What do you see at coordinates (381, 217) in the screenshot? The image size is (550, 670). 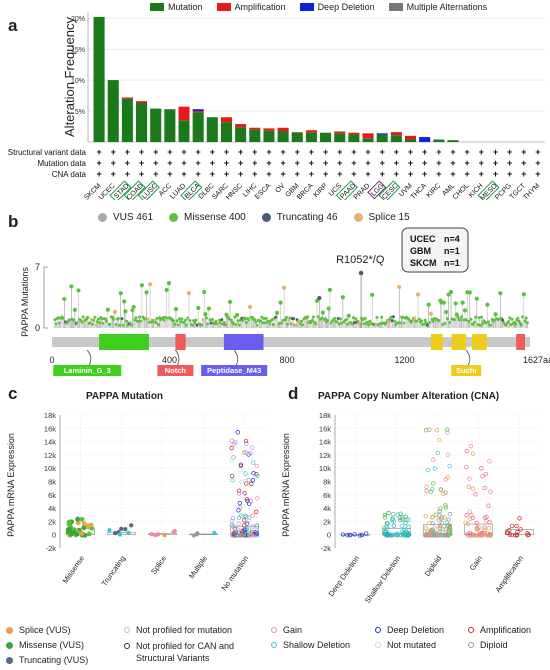 I see `legend-splice: Splice 15` at bounding box center [381, 217].